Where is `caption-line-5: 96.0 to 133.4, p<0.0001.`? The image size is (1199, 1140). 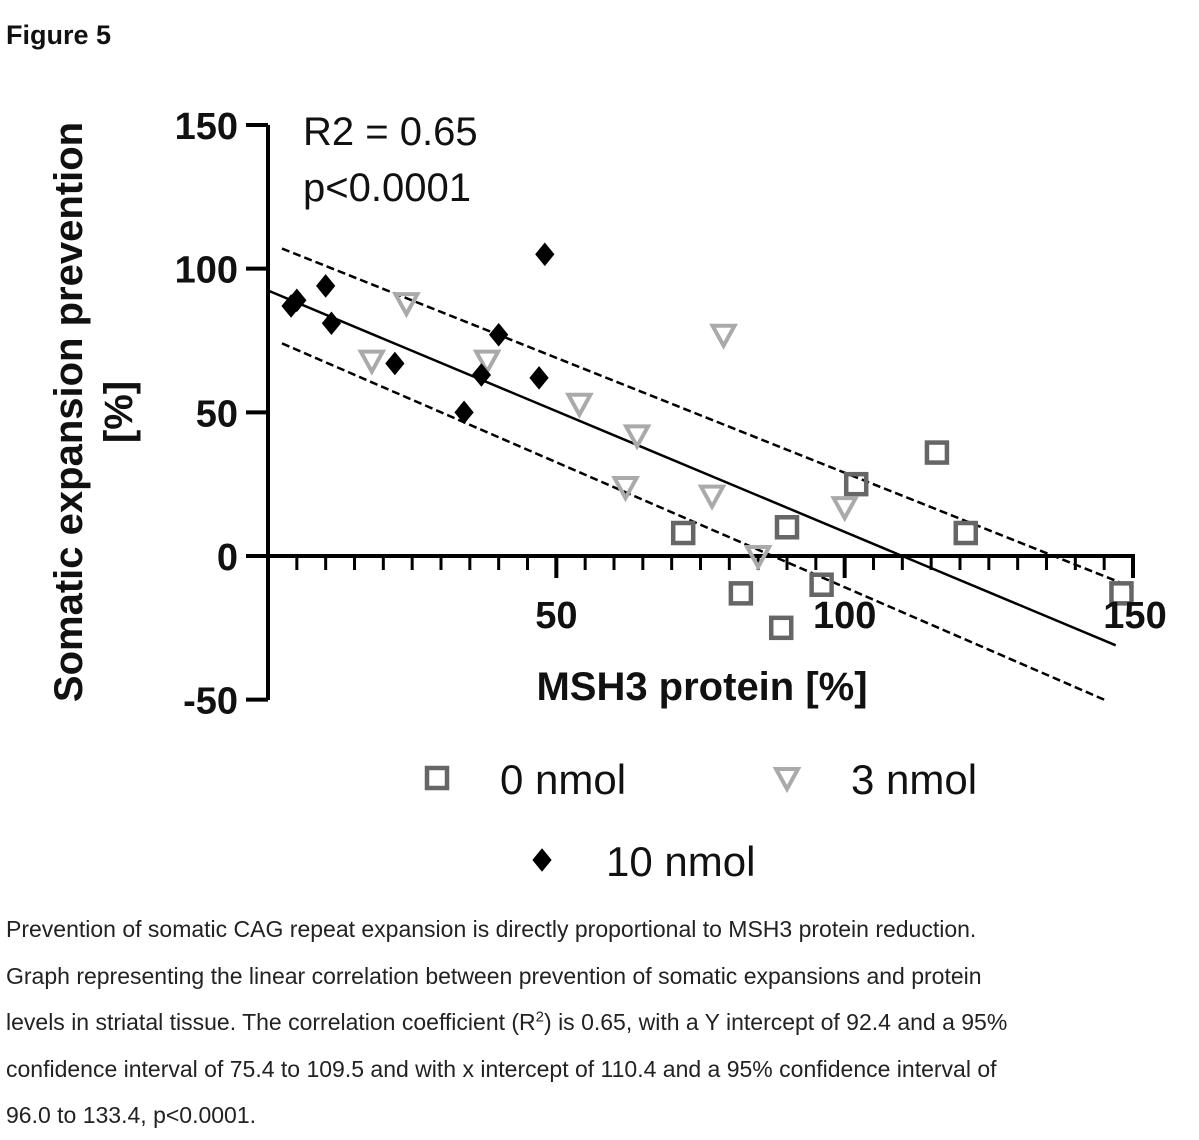 caption-line-5: 96.0 to 133.4, p<0.0001. is located at coordinates (131, 1115).